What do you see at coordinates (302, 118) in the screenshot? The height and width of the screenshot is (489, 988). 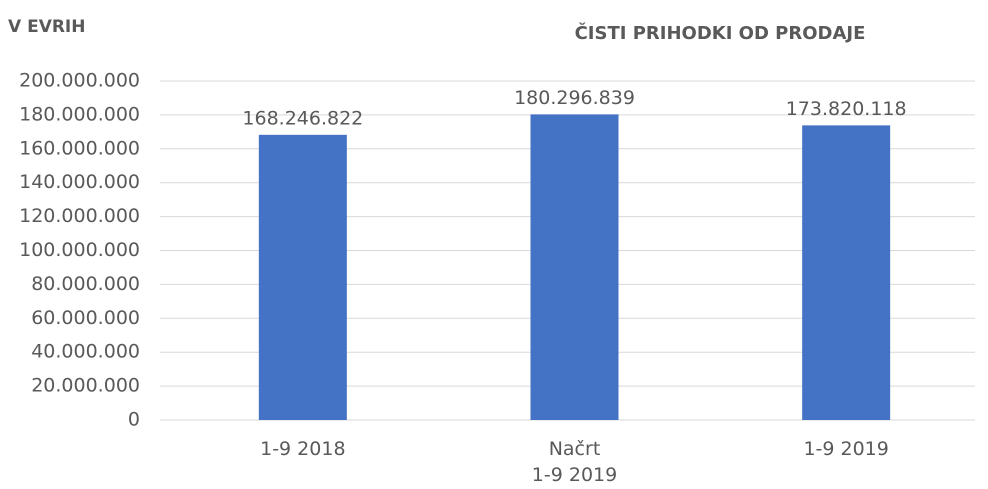 I see `data-label: 168.246.822` at bounding box center [302, 118].